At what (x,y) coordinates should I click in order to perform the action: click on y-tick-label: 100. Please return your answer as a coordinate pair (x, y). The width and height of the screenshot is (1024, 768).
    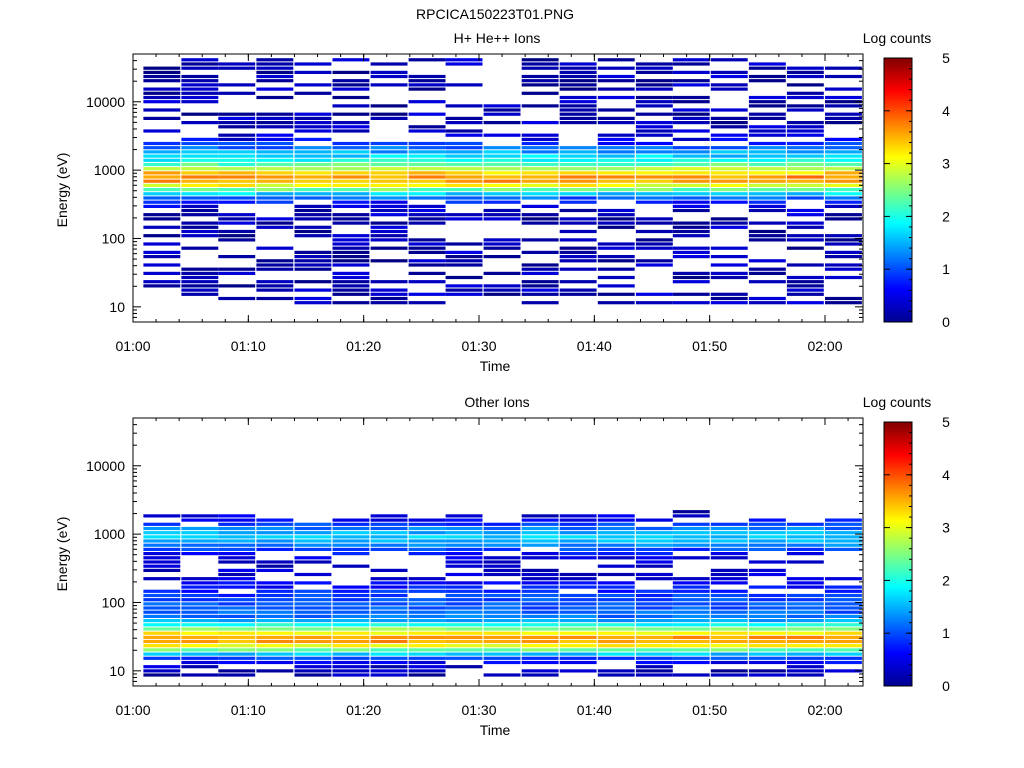
    Looking at the image, I should click on (114, 602).